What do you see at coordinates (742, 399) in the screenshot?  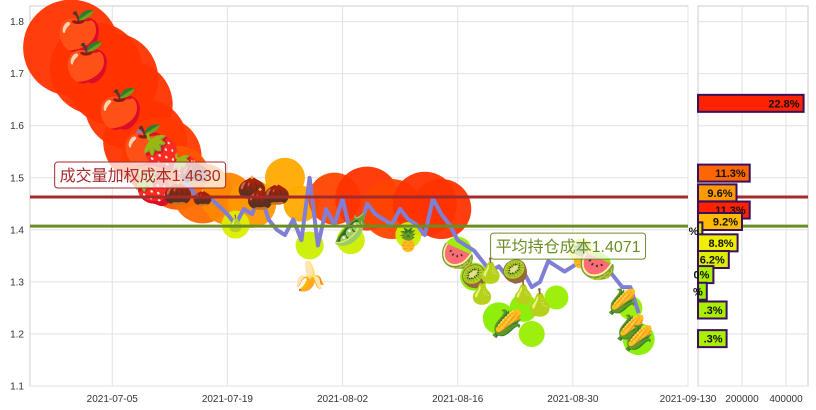 I see `side-x-tick-label: 200000` at bounding box center [742, 399].